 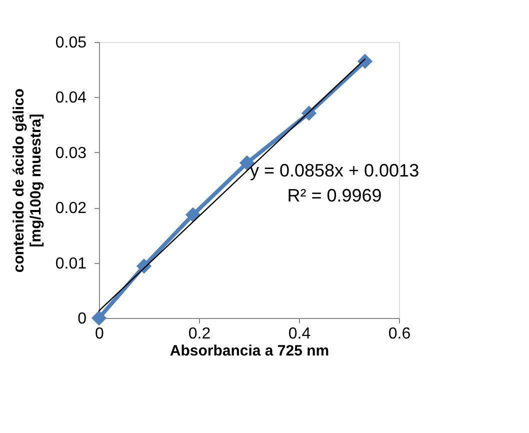 I want to click on x-tick-label: 0, so click(x=99, y=334).